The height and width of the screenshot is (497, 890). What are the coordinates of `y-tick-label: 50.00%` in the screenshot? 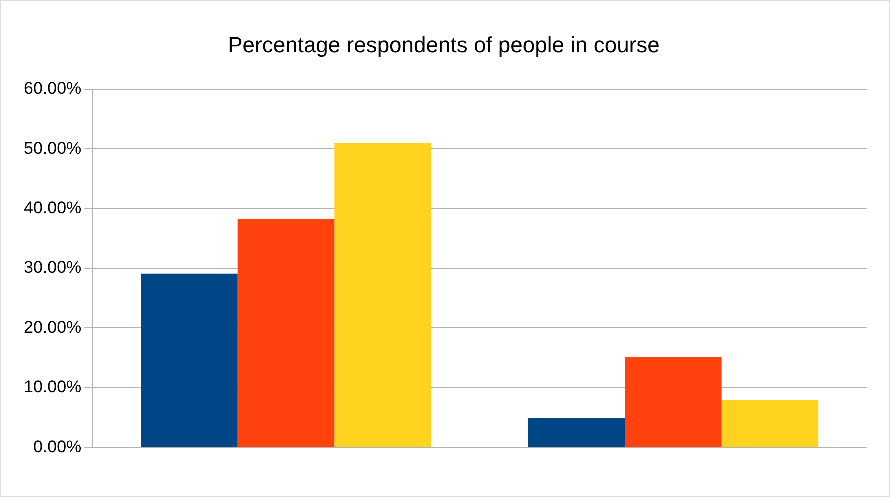 It's located at (53, 148).